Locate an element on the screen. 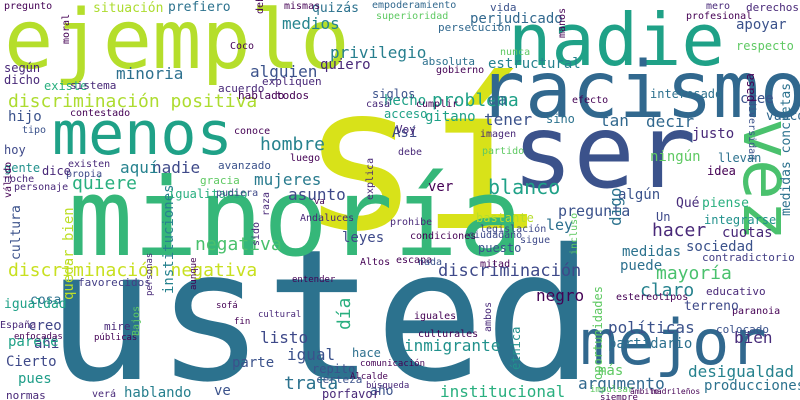 The width and height of the screenshot is (800, 400). cloud-word: quizás is located at coordinates (335, 8).